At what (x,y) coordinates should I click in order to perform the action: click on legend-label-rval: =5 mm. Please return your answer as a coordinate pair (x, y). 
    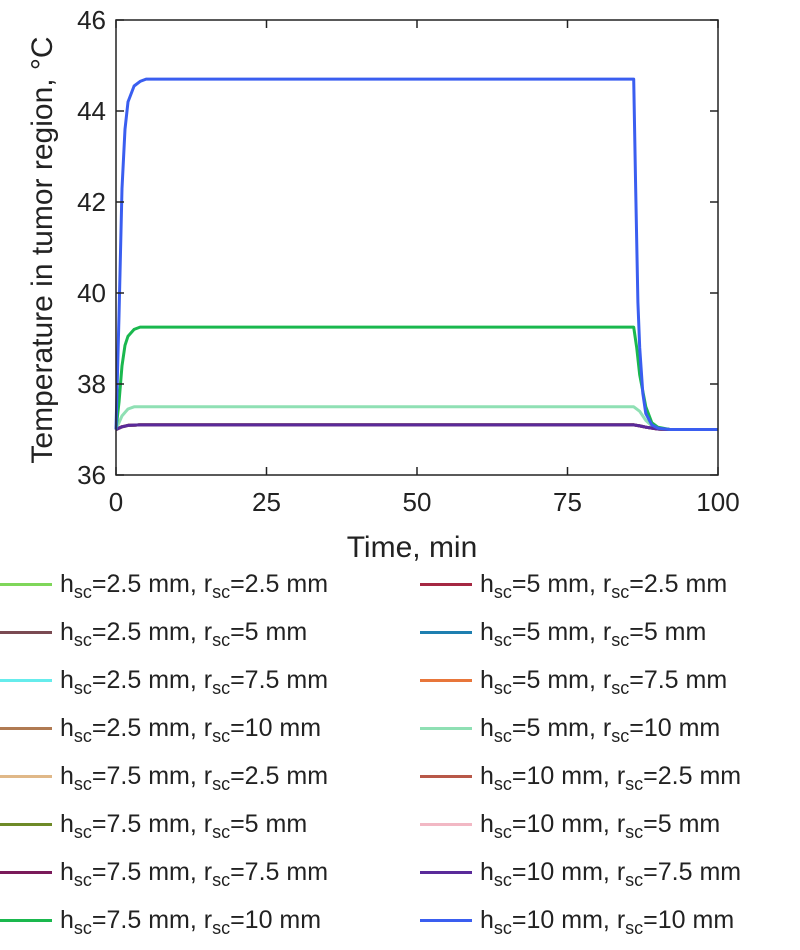
    Looking at the image, I should click on (668, 631).